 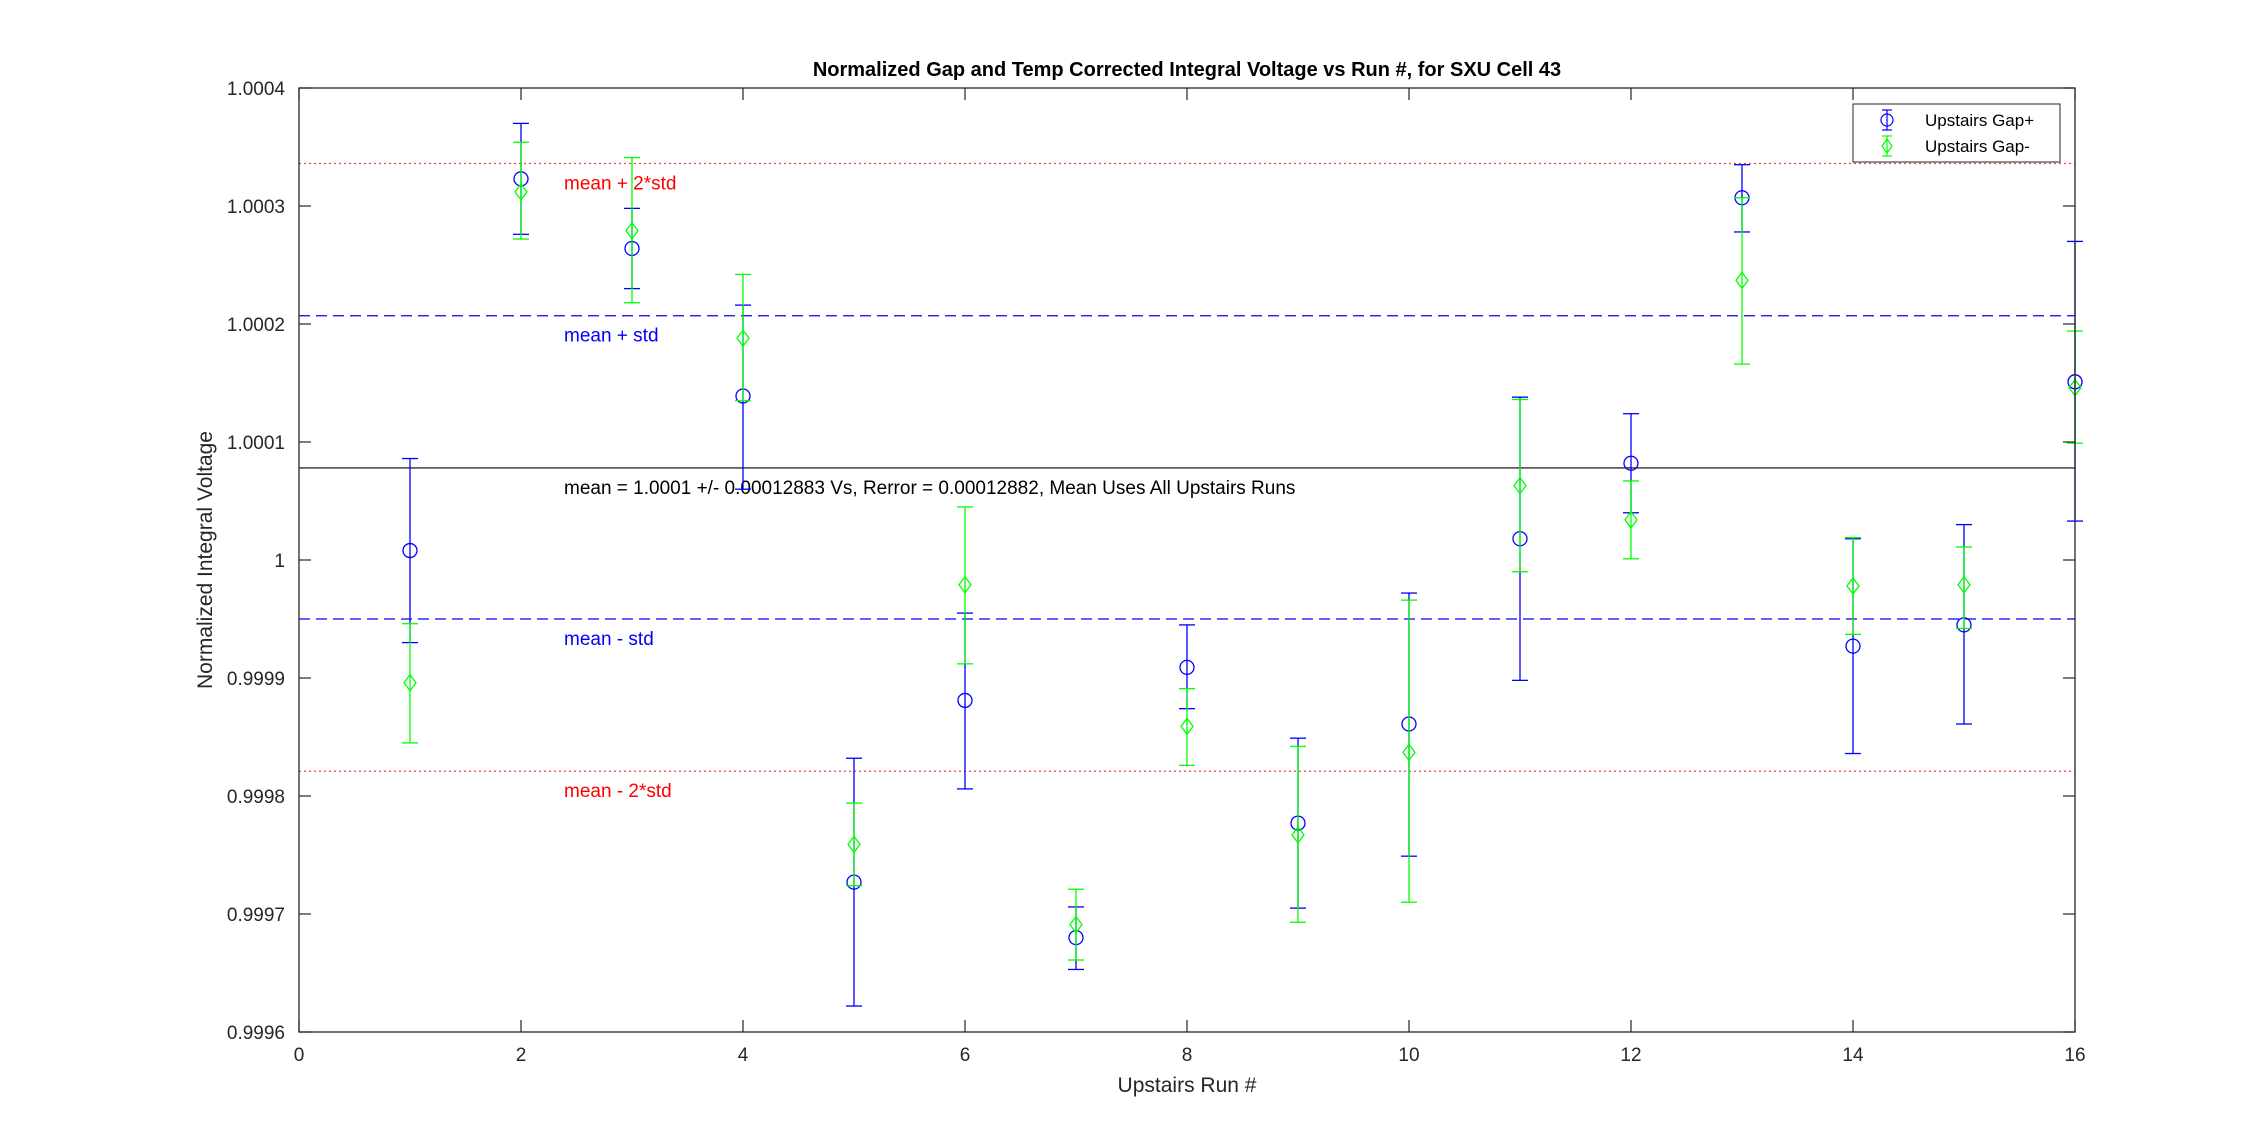 I want to click on y-axis-label: Normalized Integral Voltage, so click(x=205, y=560).